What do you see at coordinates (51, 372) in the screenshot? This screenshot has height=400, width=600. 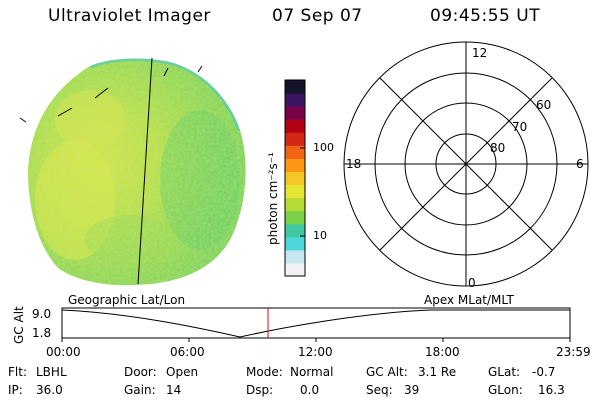 I see `filter-value: LBHL` at bounding box center [51, 372].